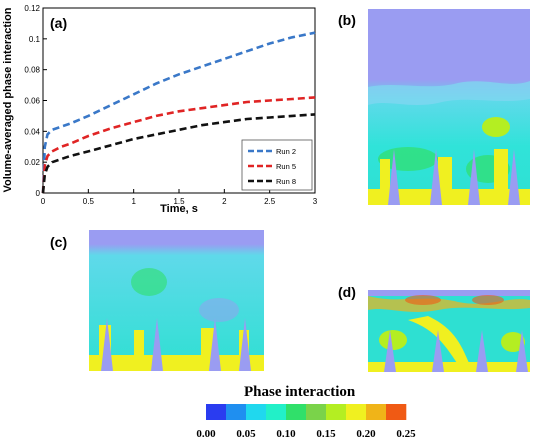 The image size is (550, 443). Describe the element at coordinates (38, 193) in the screenshot. I see `y-tick-label: 0` at that location.